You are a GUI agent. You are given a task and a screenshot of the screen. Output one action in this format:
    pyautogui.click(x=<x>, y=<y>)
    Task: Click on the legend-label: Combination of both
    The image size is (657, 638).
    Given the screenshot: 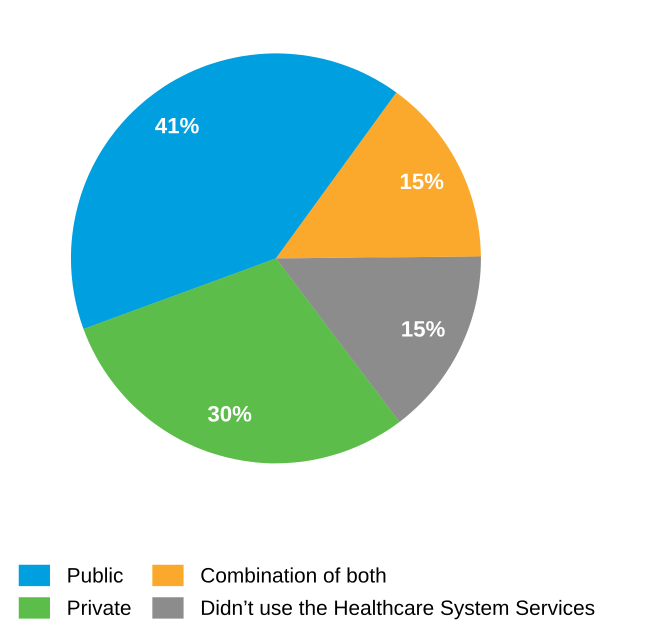 What is the action you would take?
    pyautogui.click(x=293, y=575)
    